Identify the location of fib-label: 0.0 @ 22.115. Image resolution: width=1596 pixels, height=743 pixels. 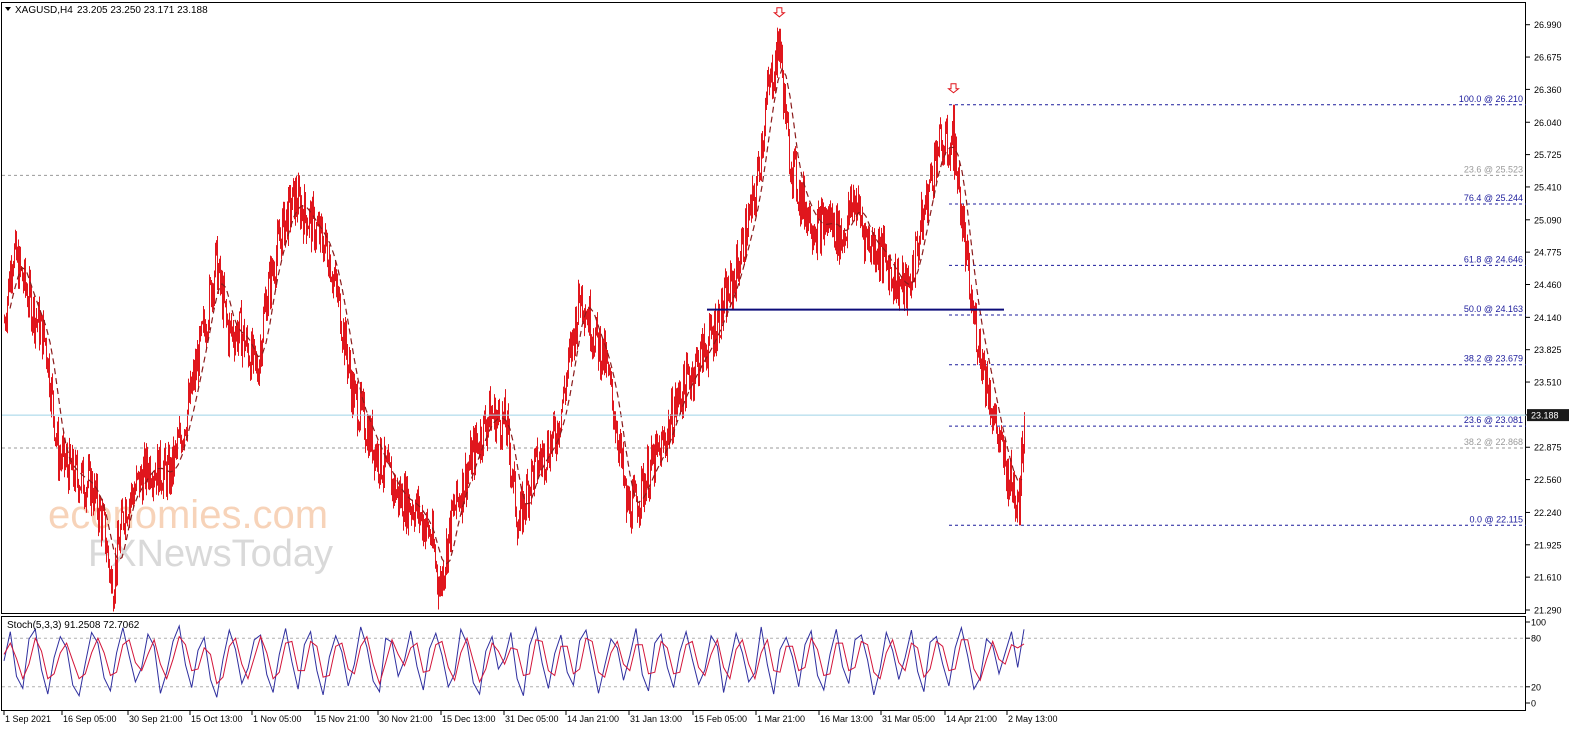
(1496, 519).